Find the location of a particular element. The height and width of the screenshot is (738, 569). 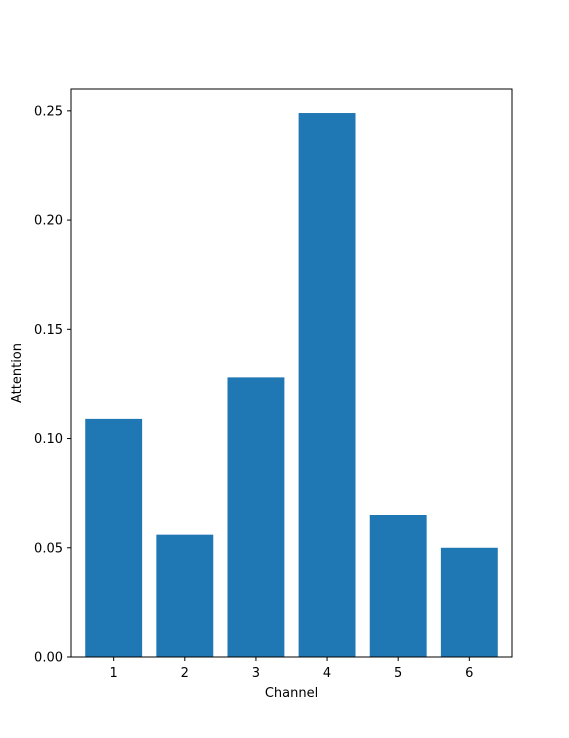

x-tick-label: 5 is located at coordinates (398, 673).